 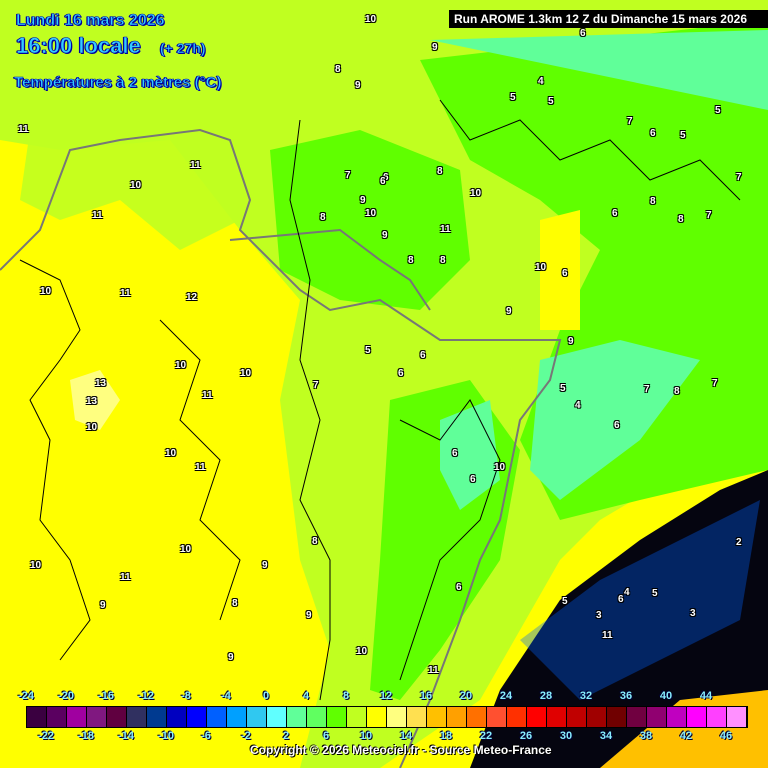 What do you see at coordinates (693, 613) in the screenshot?
I see `temperature-label: 3` at bounding box center [693, 613].